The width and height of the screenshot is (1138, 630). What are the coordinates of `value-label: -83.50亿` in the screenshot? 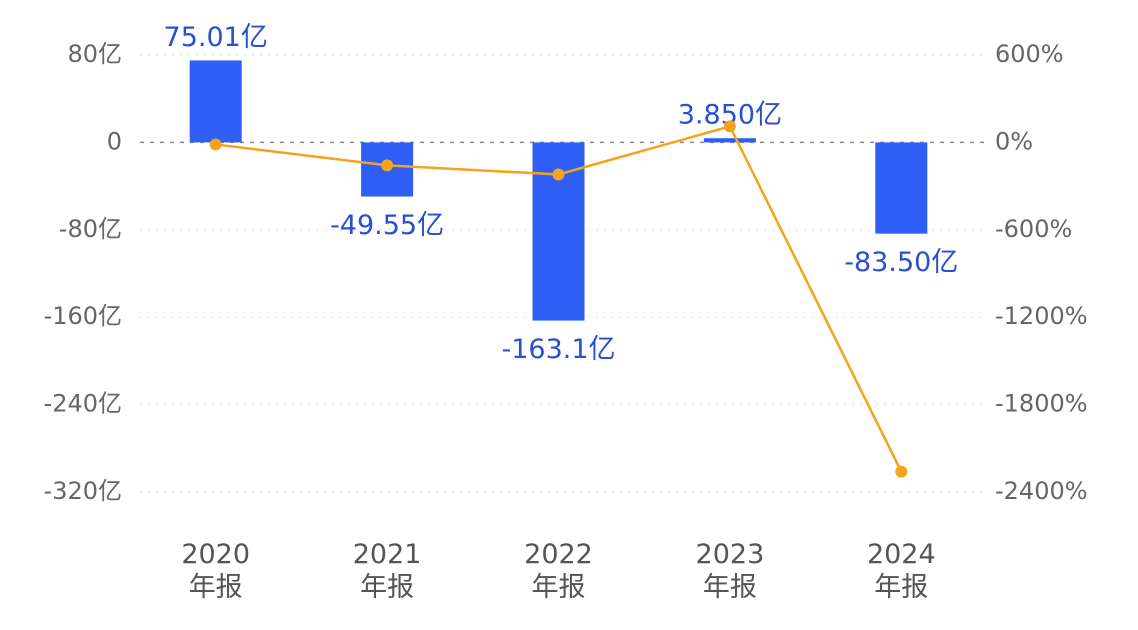 It's located at (901, 262).